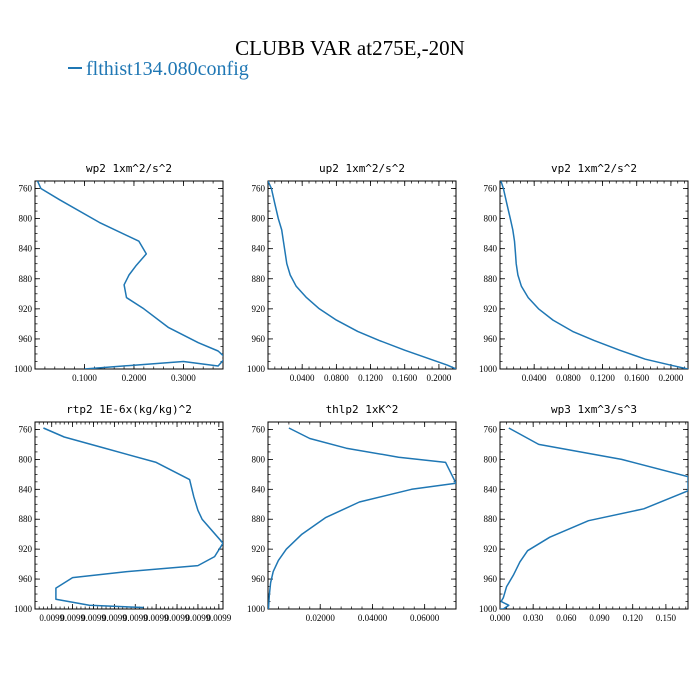 The image size is (700, 700). Describe the element at coordinates (350, 48) in the screenshot. I see `figure-title: CLUBB VAR at275E,-20N` at that location.